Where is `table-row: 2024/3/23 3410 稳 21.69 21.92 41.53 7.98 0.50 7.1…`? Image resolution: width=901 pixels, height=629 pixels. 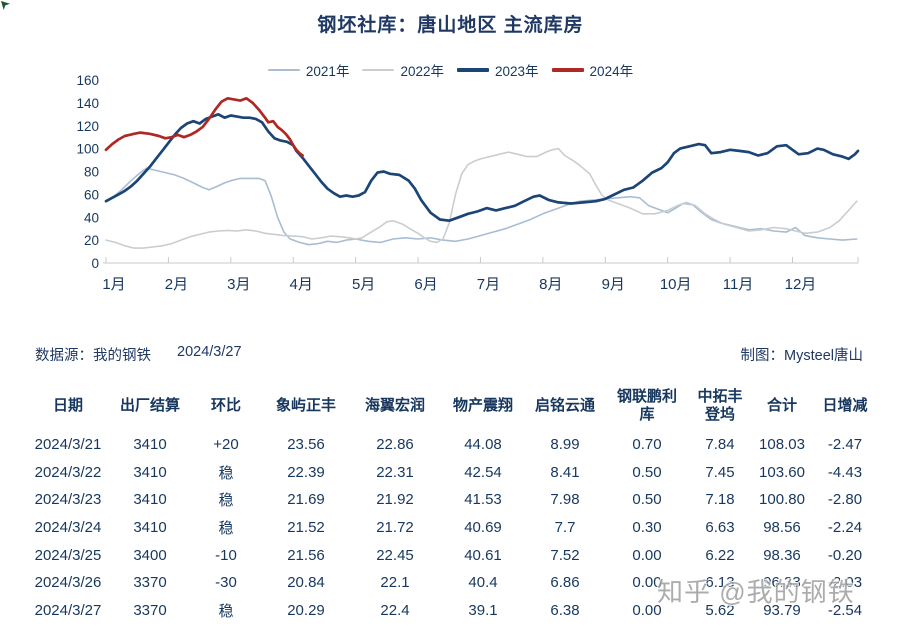 table-row: 2024/3/23 3410 稳 21.69 21.92 41.53 7.98 0.50 7.1… is located at coordinates (451, 500).